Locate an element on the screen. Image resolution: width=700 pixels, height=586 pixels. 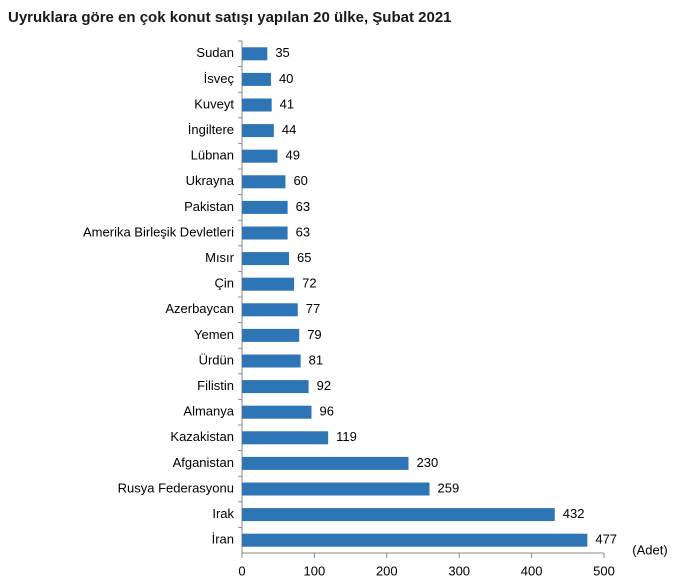
y-tick-label: İngiltere is located at coordinates (211, 129).